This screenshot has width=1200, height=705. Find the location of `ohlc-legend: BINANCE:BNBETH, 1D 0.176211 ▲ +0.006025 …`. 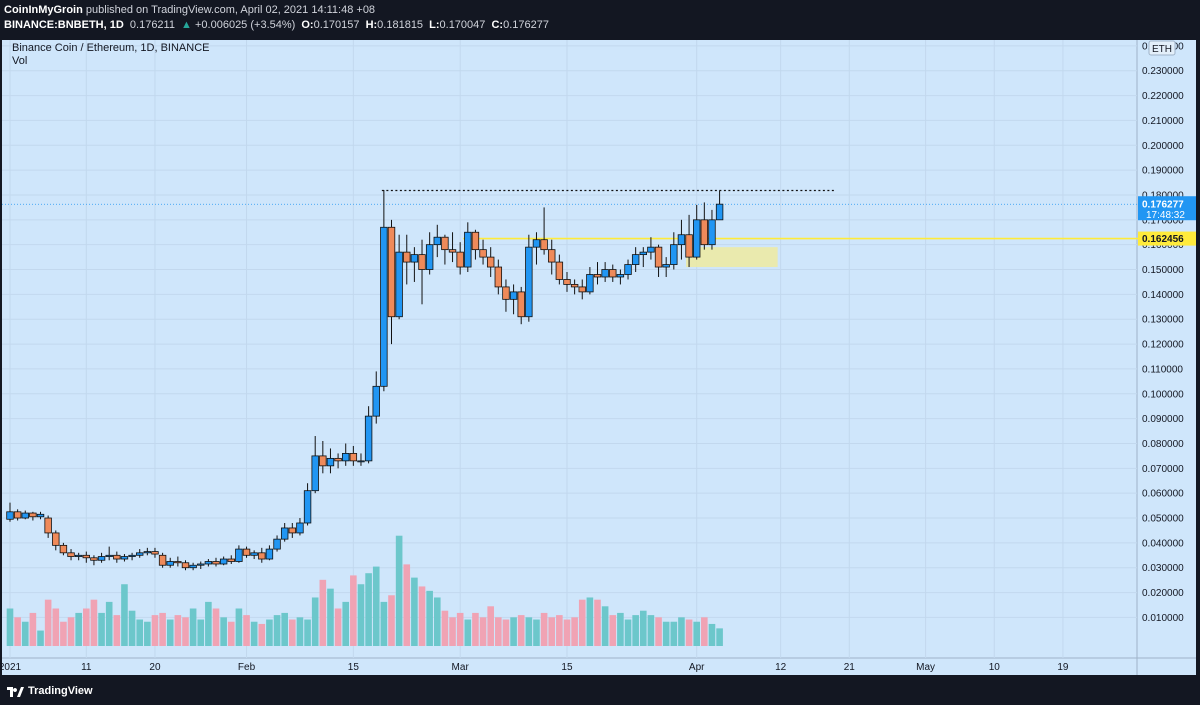

ohlc-legend: BINANCE:BNBETH, 1D 0.176211 ▲ +0.006025 … is located at coordinates (278, 25).